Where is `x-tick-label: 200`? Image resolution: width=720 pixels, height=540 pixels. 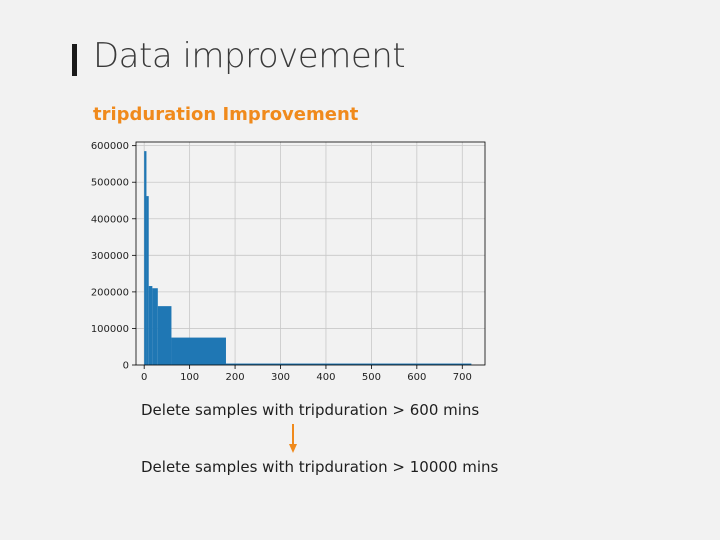
x-tick-label: 200 is located at coordinates (235, 377).